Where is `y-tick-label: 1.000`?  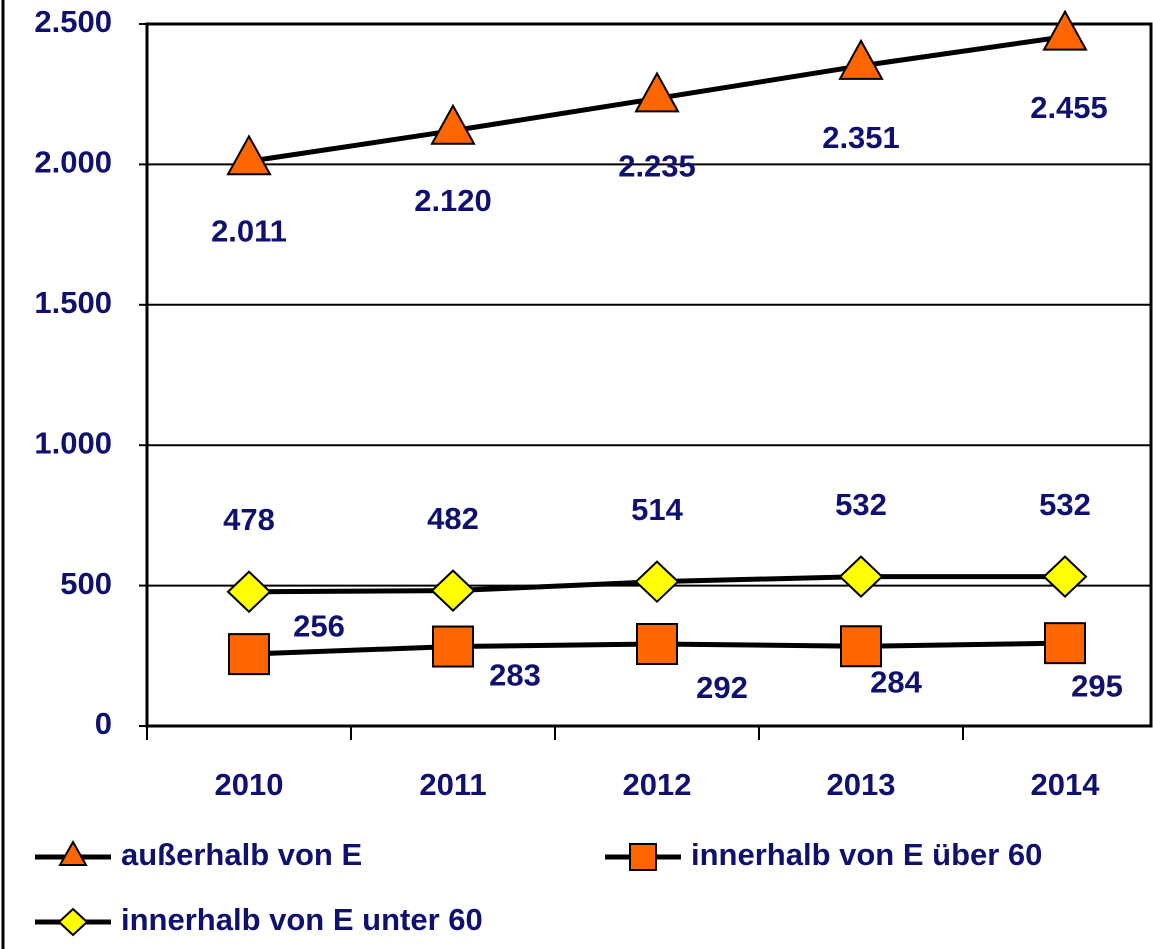
y-tick-label: 1.000 is located at coordinates (73, 442).